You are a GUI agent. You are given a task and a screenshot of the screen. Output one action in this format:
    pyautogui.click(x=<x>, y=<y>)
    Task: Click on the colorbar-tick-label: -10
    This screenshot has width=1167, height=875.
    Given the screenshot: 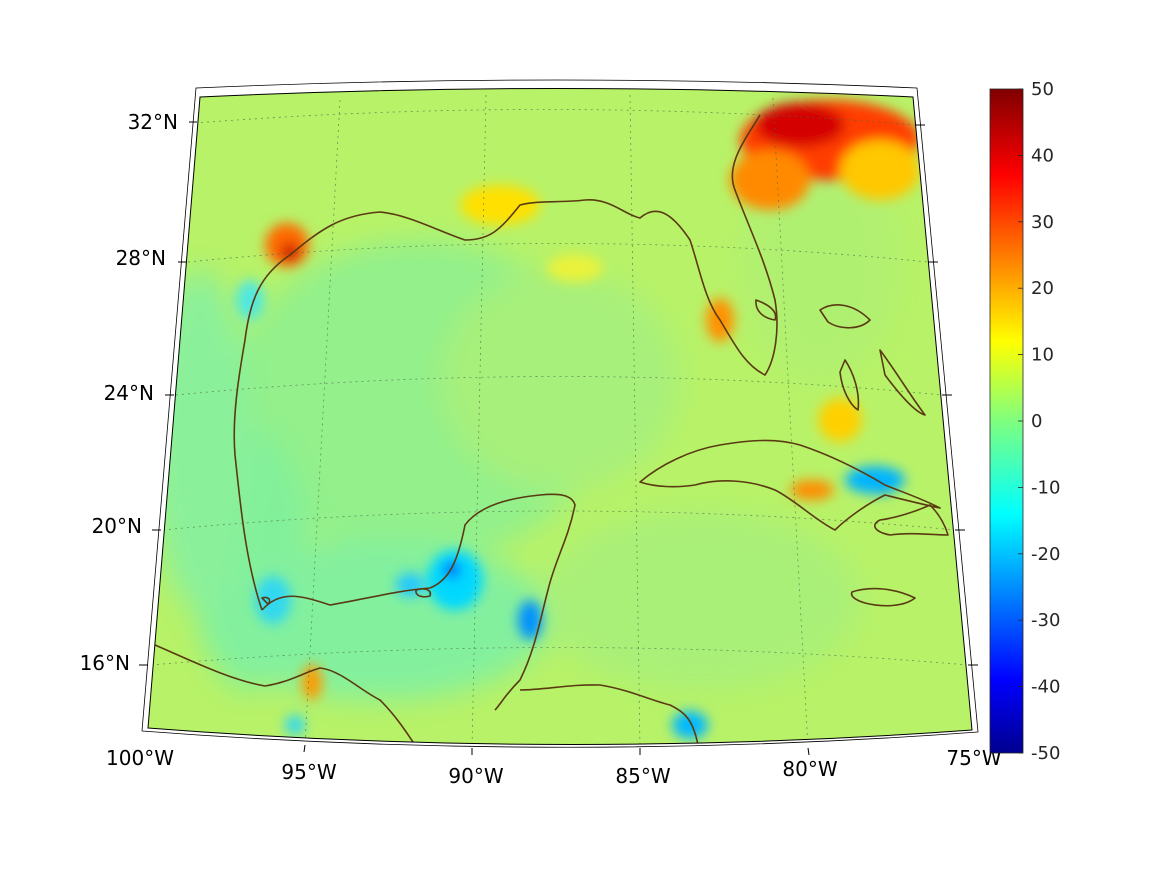 What is the action you would take?
    pyautogui.click(x=1045, y=487)
    